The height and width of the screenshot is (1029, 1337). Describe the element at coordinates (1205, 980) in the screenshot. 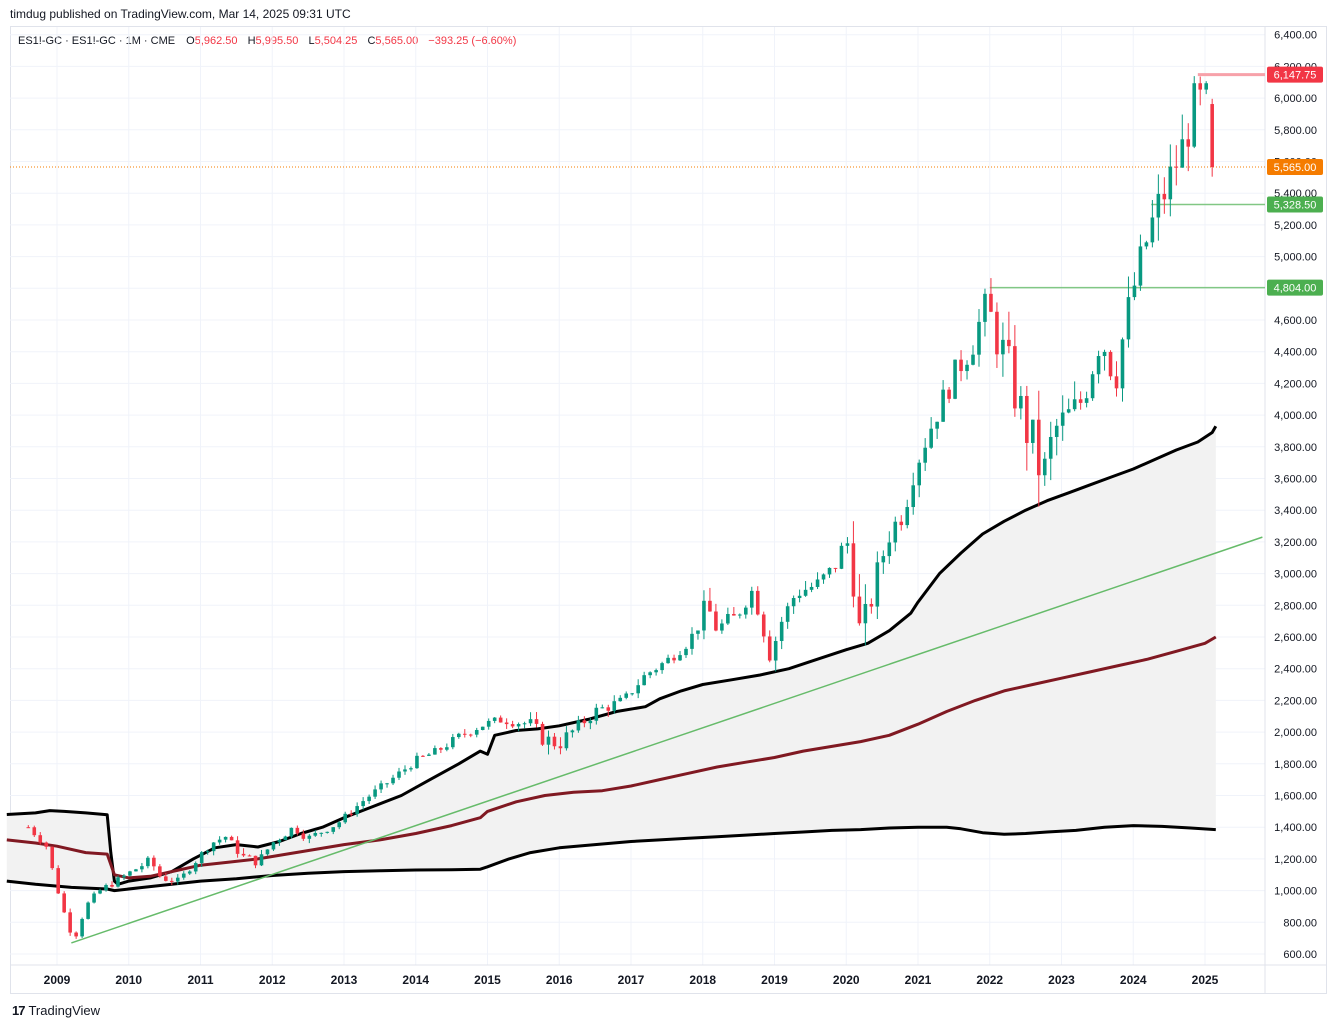

I see `x-tick-label: 2025` at that location.